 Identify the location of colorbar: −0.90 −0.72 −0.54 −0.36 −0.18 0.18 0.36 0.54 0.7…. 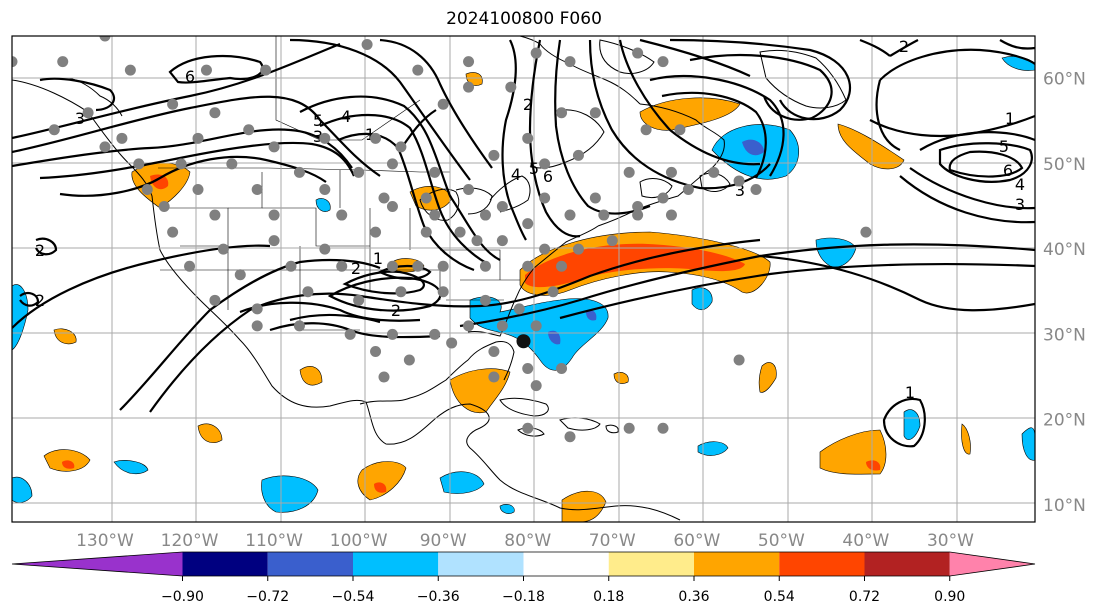
(523, 578).